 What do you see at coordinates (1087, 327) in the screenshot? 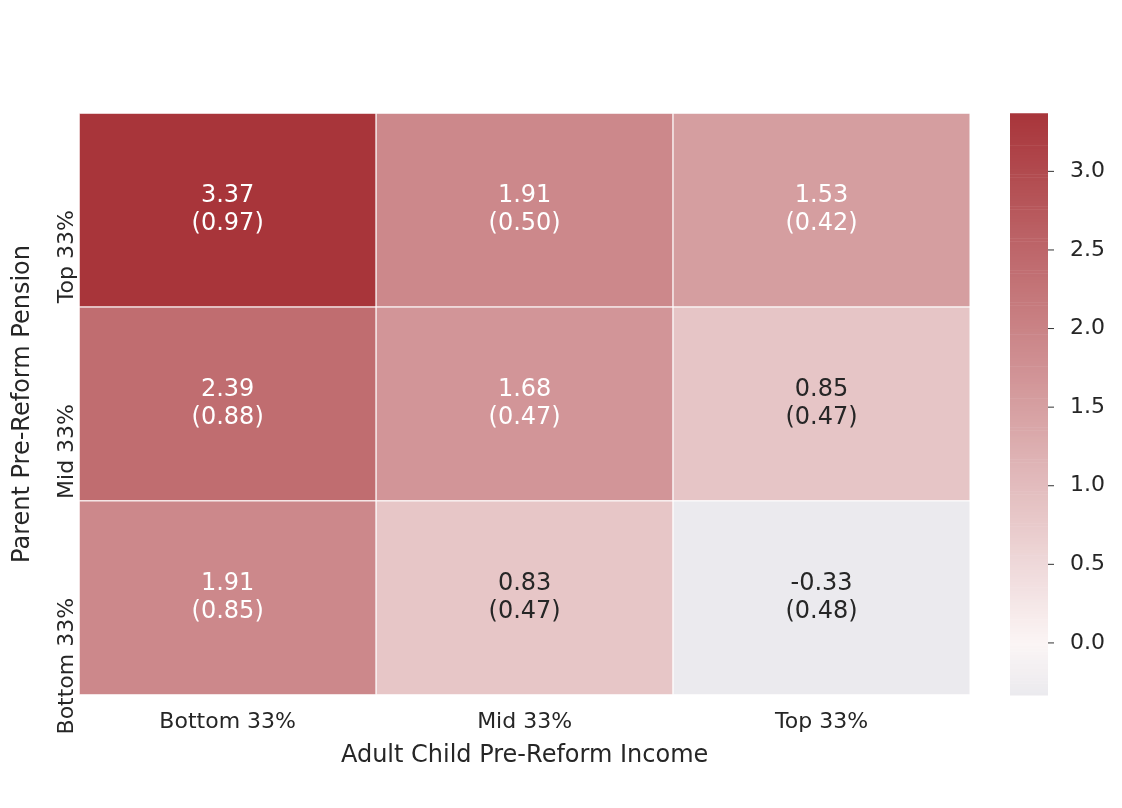
I see `color-bar-label: 2.0` at bounding box center [1087, 327].